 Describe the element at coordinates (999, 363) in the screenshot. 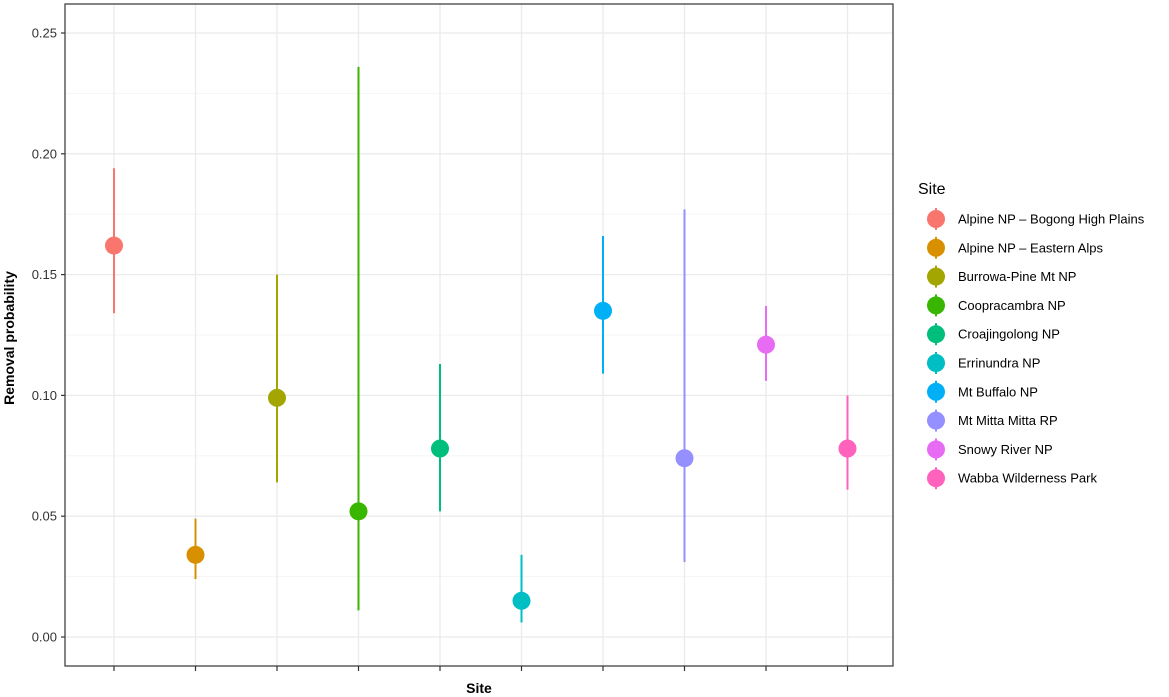

I see `legend-label: Errinundra NP` at that location.